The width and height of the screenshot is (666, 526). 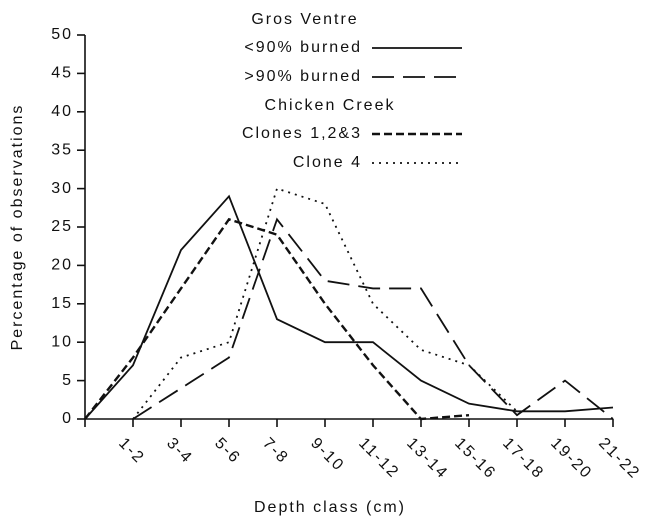 What do you see at coordinates (62, 303) in the screenshot?
I see `y-tick-label: 15` at bounding box center [62, 303].